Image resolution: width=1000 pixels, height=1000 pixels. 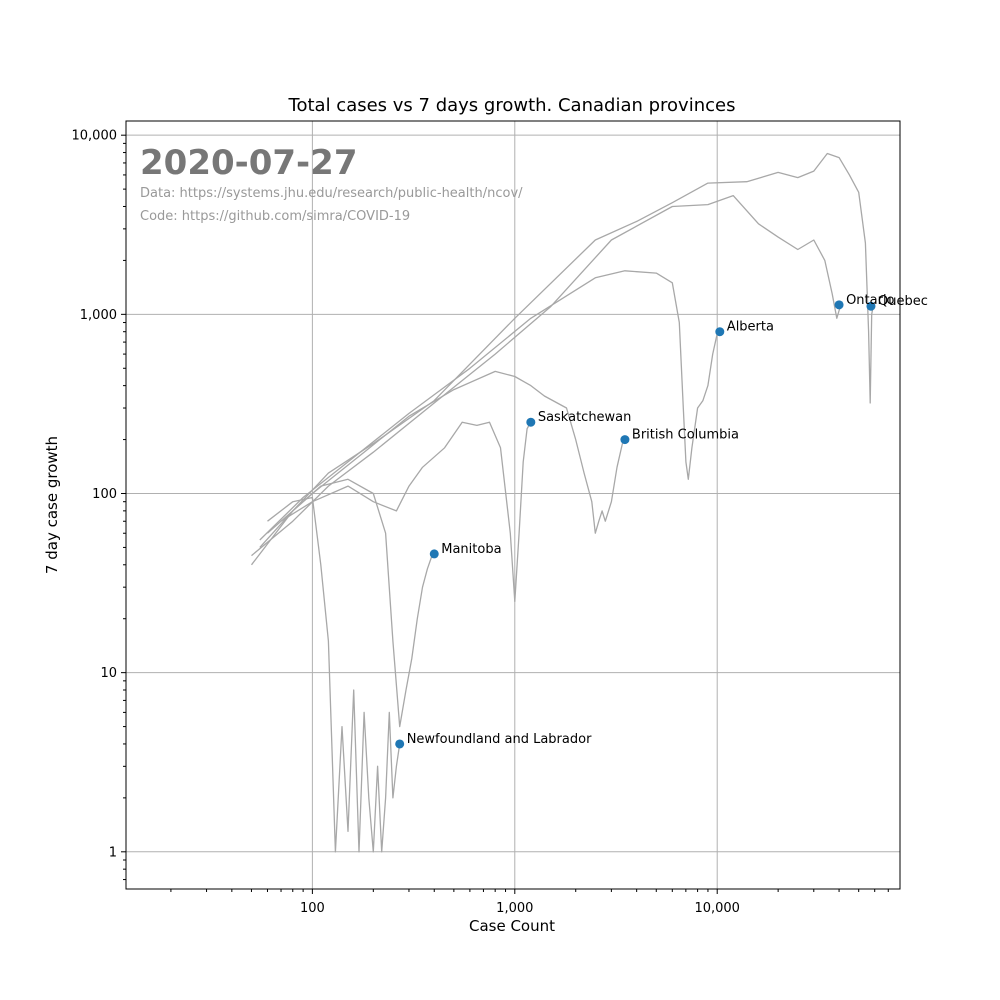 I want to click on series-line-british-columbia, so click(x=446, y=452).